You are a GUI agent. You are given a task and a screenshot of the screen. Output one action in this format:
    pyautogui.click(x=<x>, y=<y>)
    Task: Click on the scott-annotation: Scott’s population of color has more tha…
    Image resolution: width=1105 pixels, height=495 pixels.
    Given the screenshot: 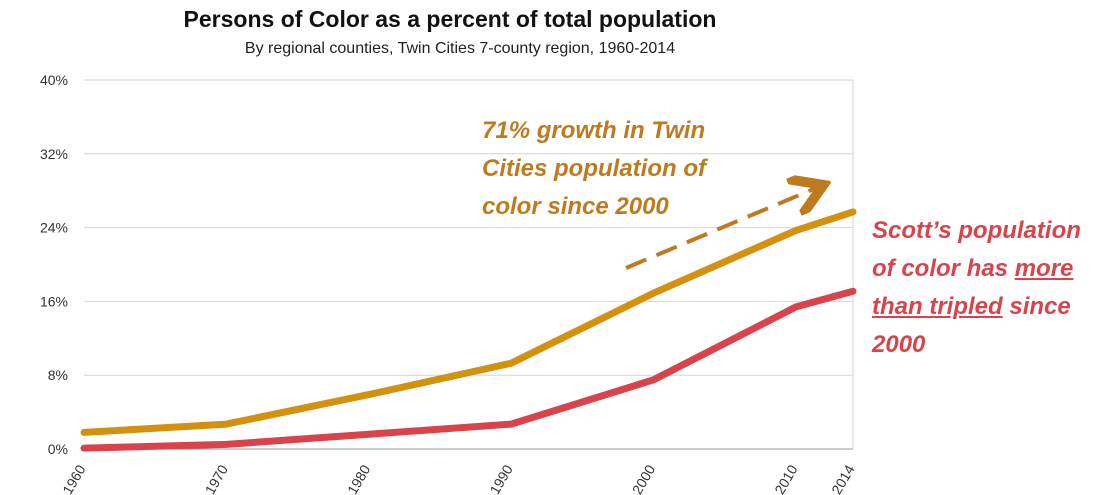 What is the action you would take?
    pyautogui.click(x=988, y=288)
    